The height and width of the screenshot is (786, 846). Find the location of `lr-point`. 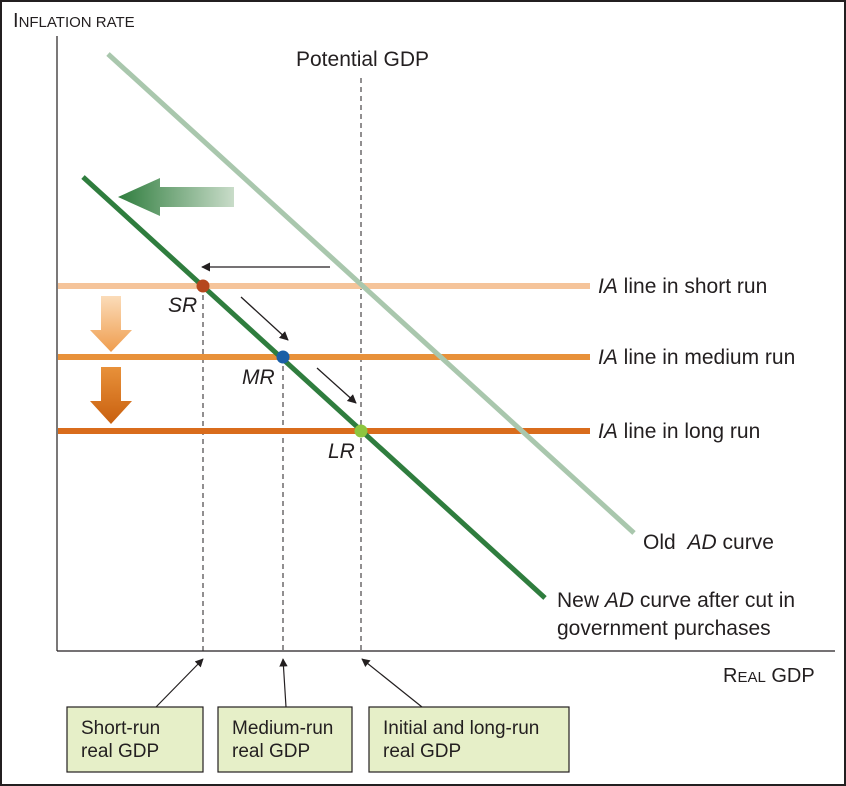

lr-point is located at coordinates (361, 431).